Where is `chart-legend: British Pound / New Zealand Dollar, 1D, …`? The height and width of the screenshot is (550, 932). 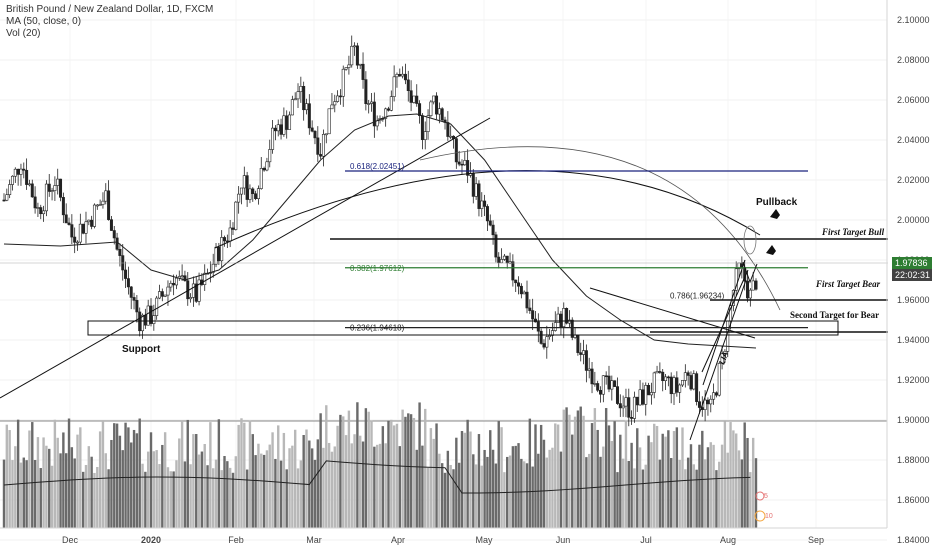 chart-legend: British Pound / New Zealand Dollar, 1D, … is located at coordinates (109, 22).